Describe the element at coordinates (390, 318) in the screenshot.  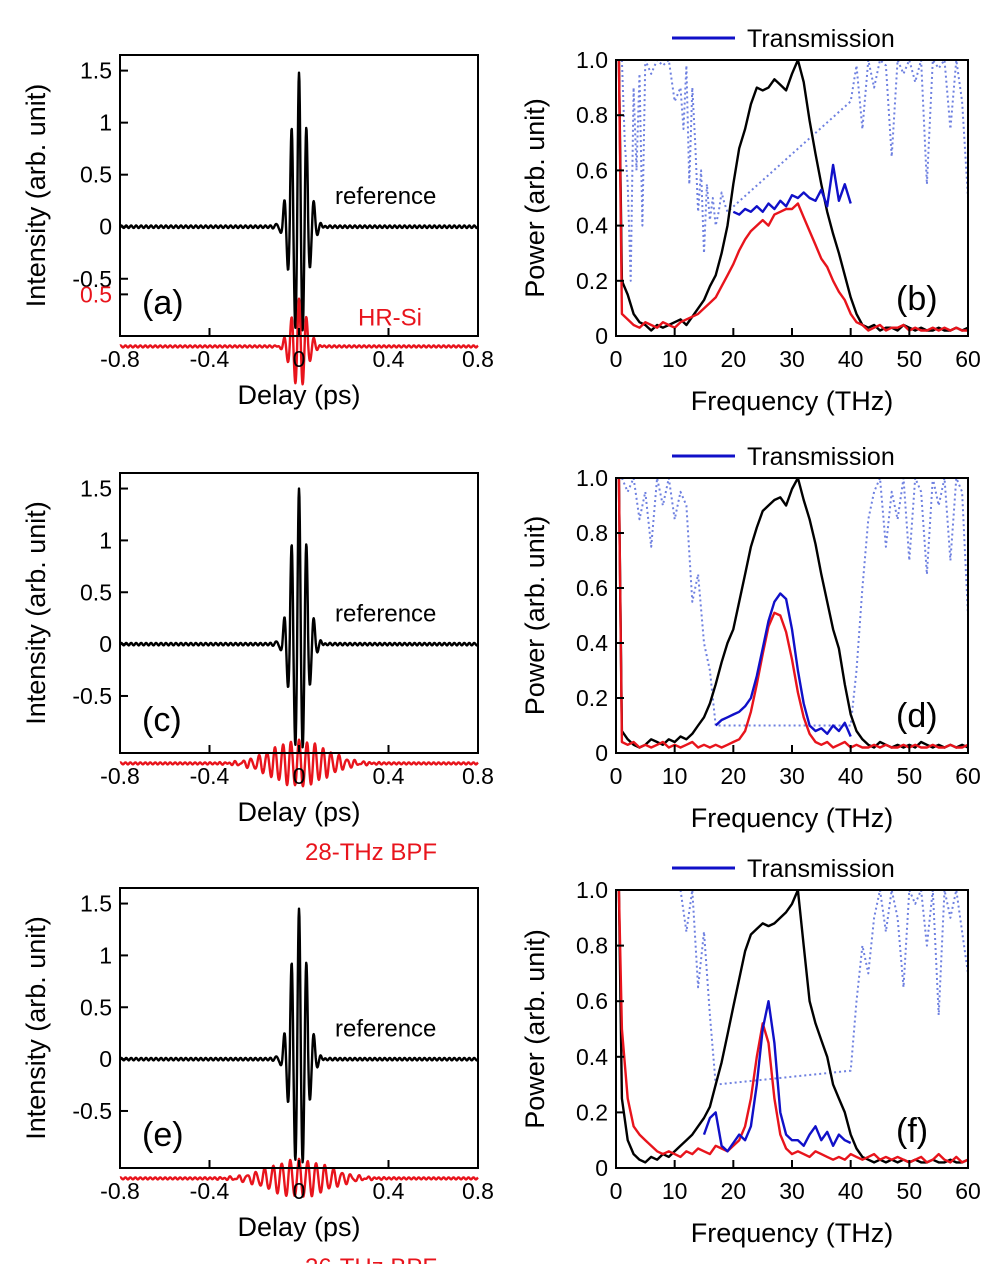
I see `sample-label: HR-Si` at that location.